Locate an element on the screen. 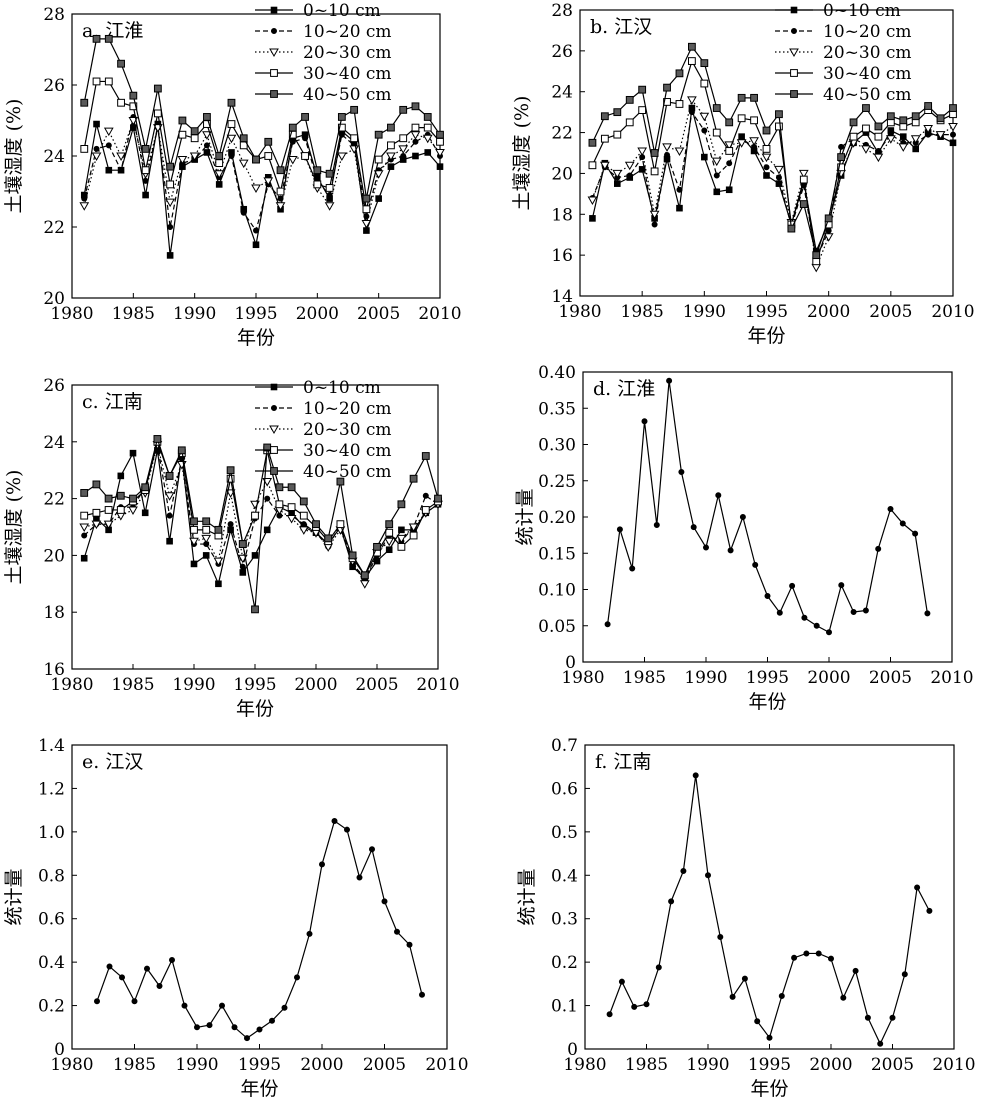  series-40-50- is located at coordinates (262, 118).